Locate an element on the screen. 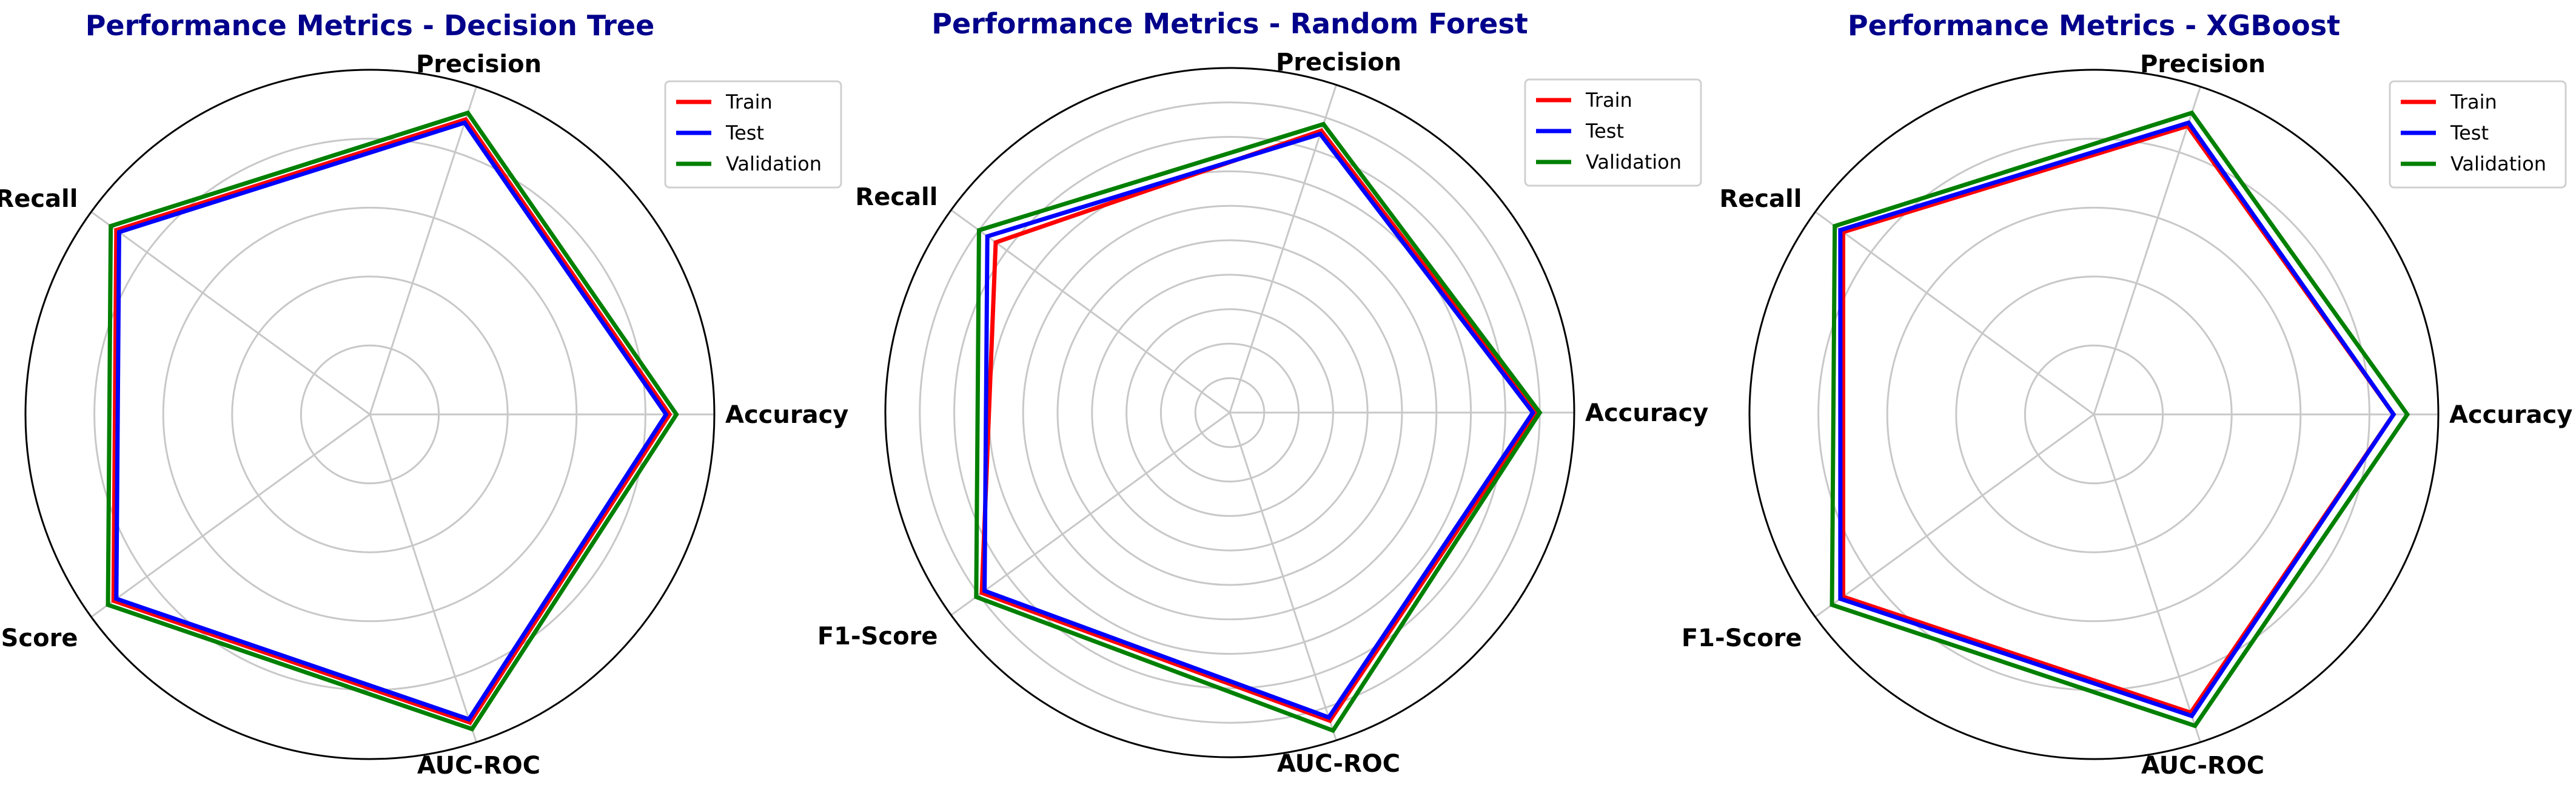 The height and width of the screenshot is (790, 2576). chart-title: Performance Metrics - Random Forest is located at coordinates (1229, 23).